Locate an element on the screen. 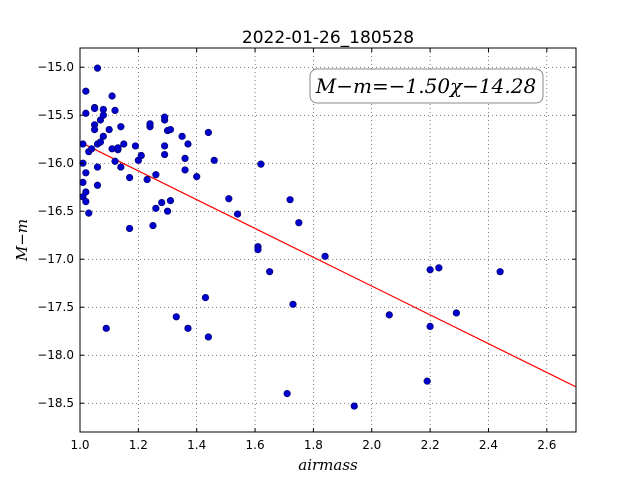 The image size is (640, 480). x-tick-label: 1.8 is located at coordinates (313, 445).